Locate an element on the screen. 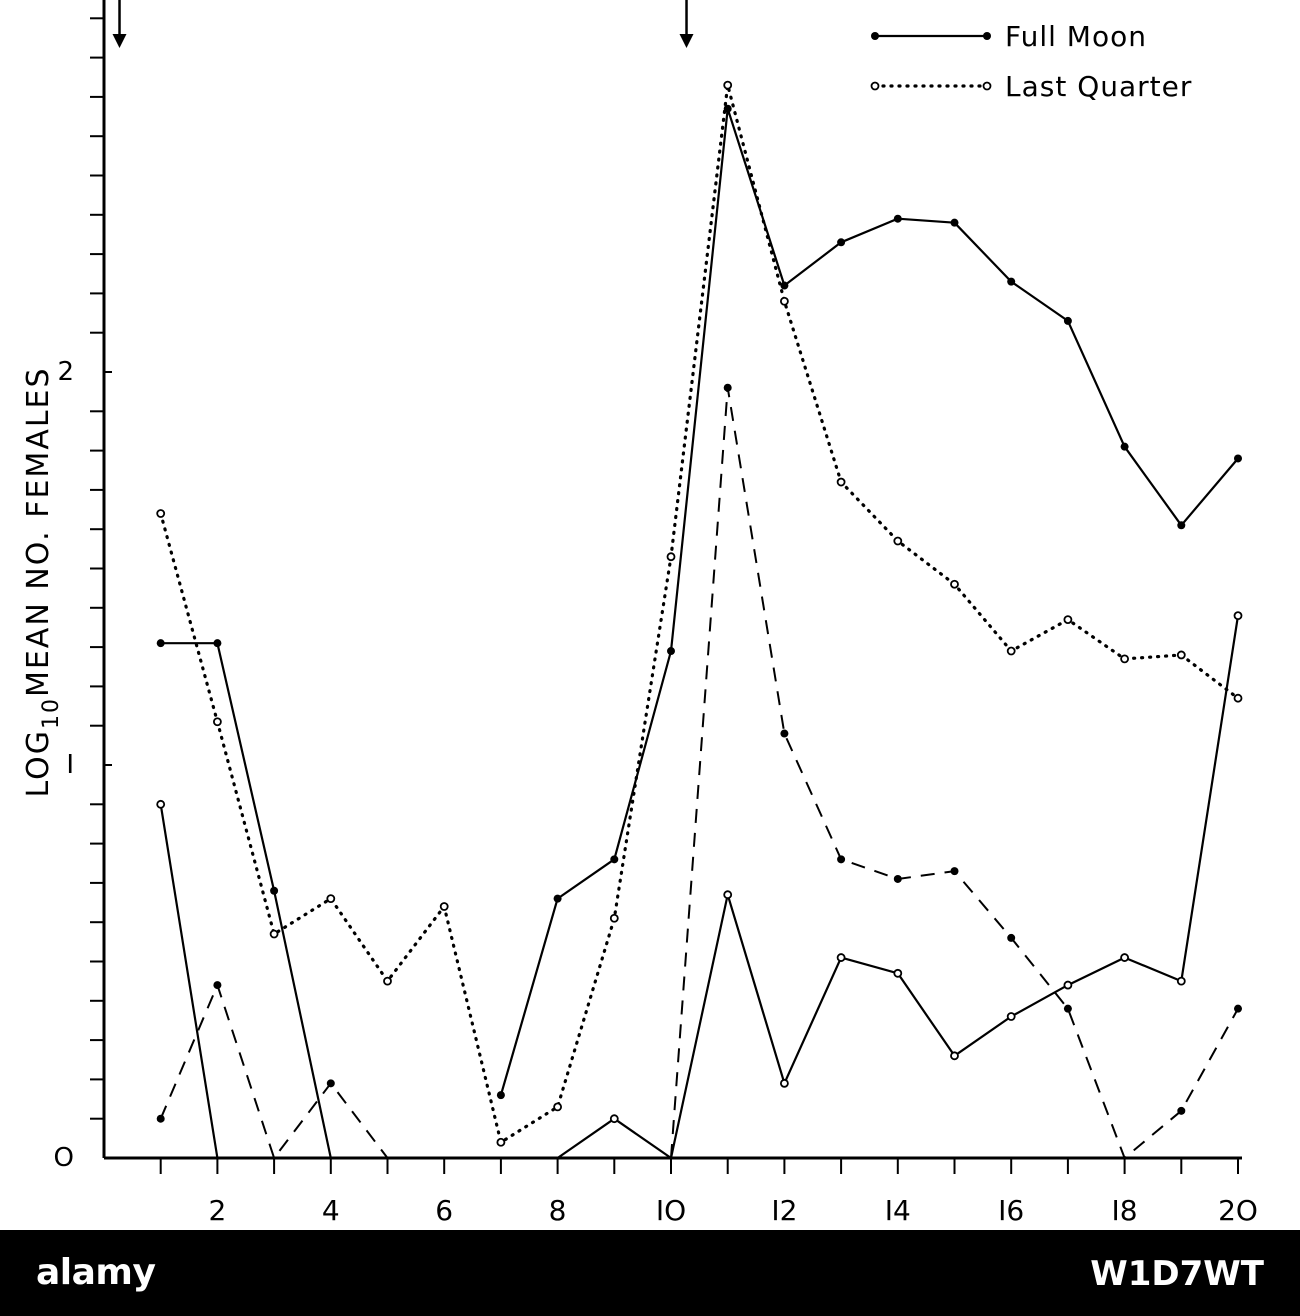  x-tick-label: 2 is located at coordinates (217, 1210).